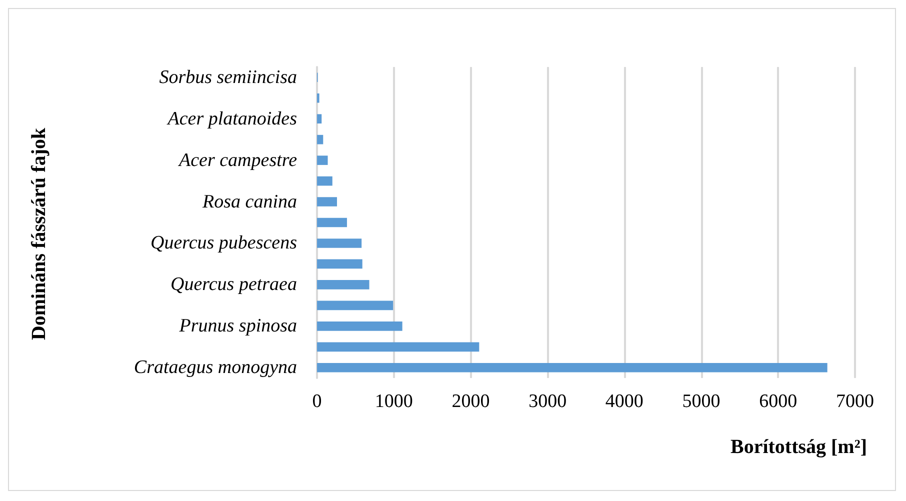 The image size is (906, 501). What do you see at coordinates (231, 119) in the screenshot?
I see `y-tick-label: Acer platanoides` at bounding box center [231, 119].